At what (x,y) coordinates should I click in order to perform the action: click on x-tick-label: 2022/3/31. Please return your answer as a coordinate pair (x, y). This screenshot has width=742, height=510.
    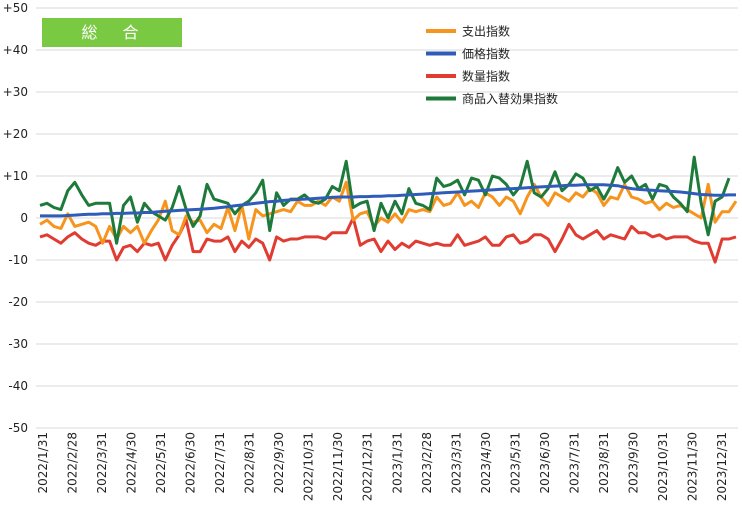
    Looking at the image, I should click on (102, 463).